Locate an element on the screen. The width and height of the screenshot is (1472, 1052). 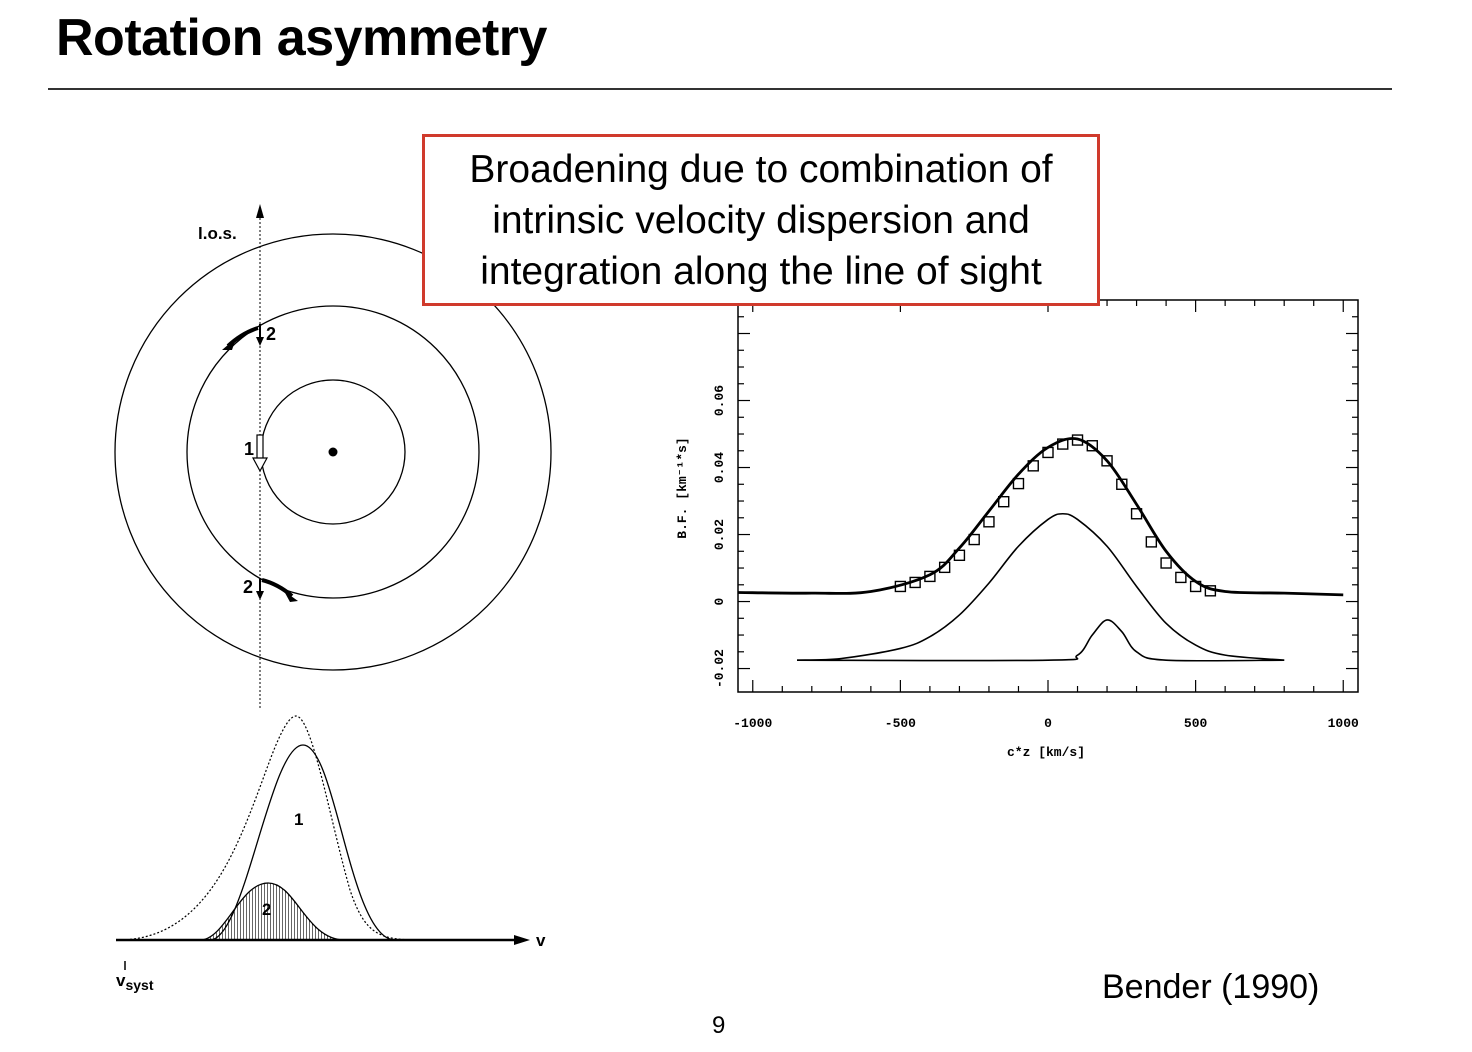
secondary-component-line is located at coordinates (1041, 640).